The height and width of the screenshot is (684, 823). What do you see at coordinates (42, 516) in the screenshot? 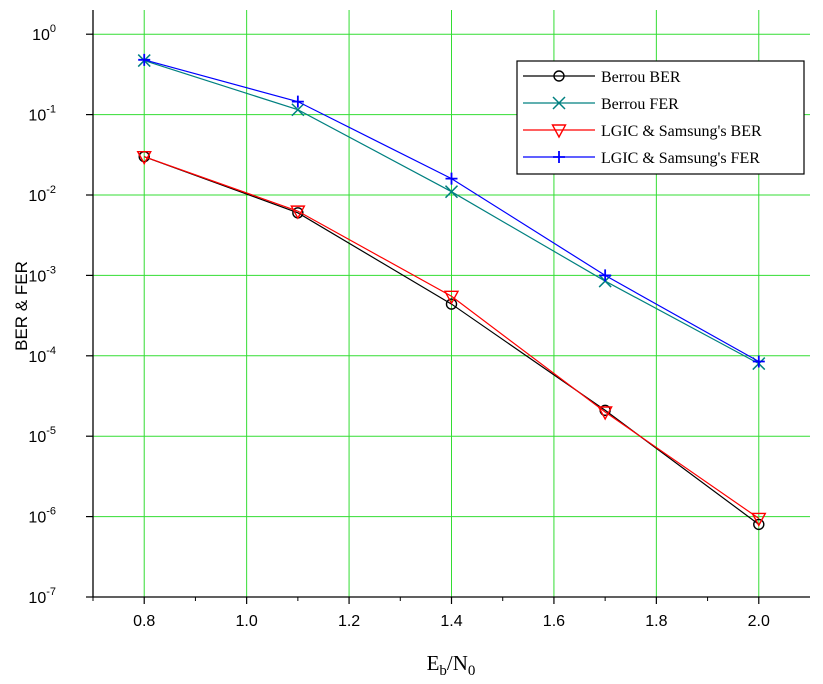
I see `y-tick-label: 10⁻⁶` at bounding box center [42, 516].